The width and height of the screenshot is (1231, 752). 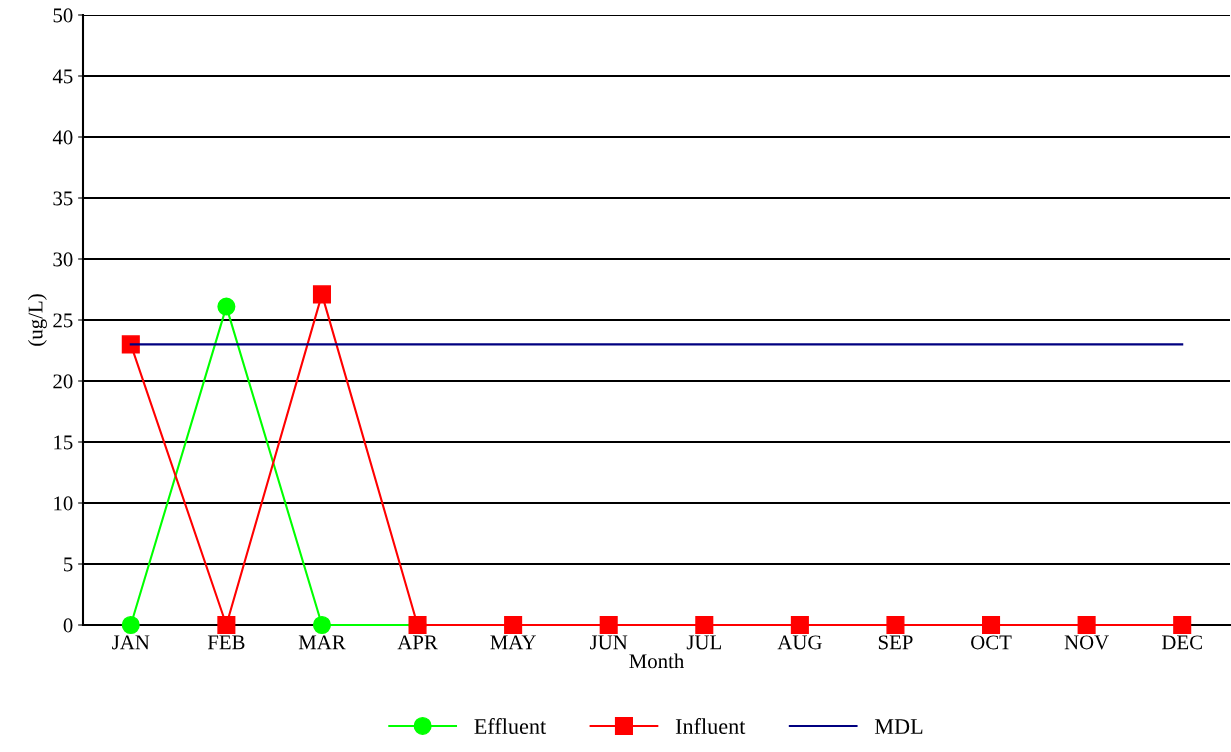 What do you see at coordinates (226, 642) in the screenshot?
I see `x-tick-label: FEB` at bounding box center [226, 642].